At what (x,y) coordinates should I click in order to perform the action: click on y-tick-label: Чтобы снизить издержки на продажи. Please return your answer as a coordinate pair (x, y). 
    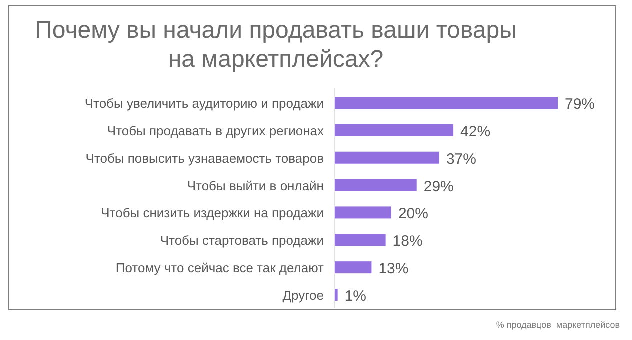
    Looking at the image, I should click on (212, 213).